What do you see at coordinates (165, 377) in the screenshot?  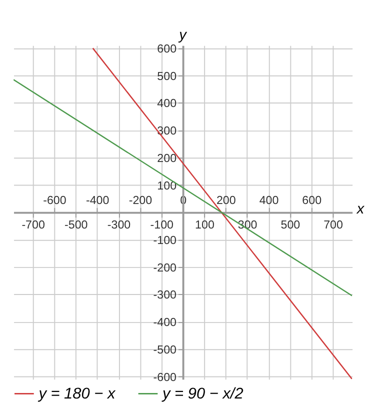 I see `y-tick-label: -600` at bounding box center [165, 377].